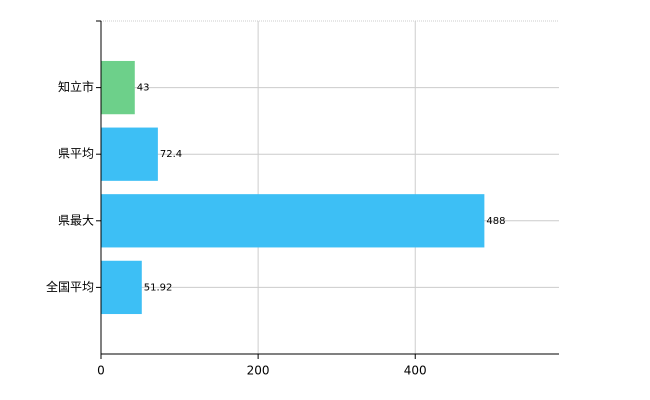  I want to click on value-label: 72.4, so click(171, 154).